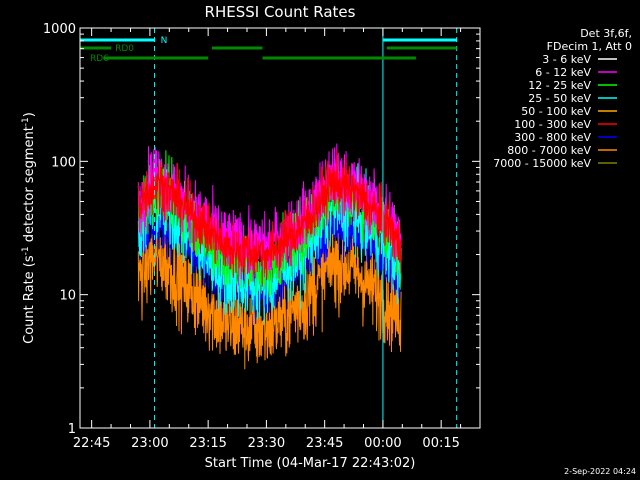 This screenshot has width=640, height=480. I want to click on series-line-3-6keV, so click(269, 123).